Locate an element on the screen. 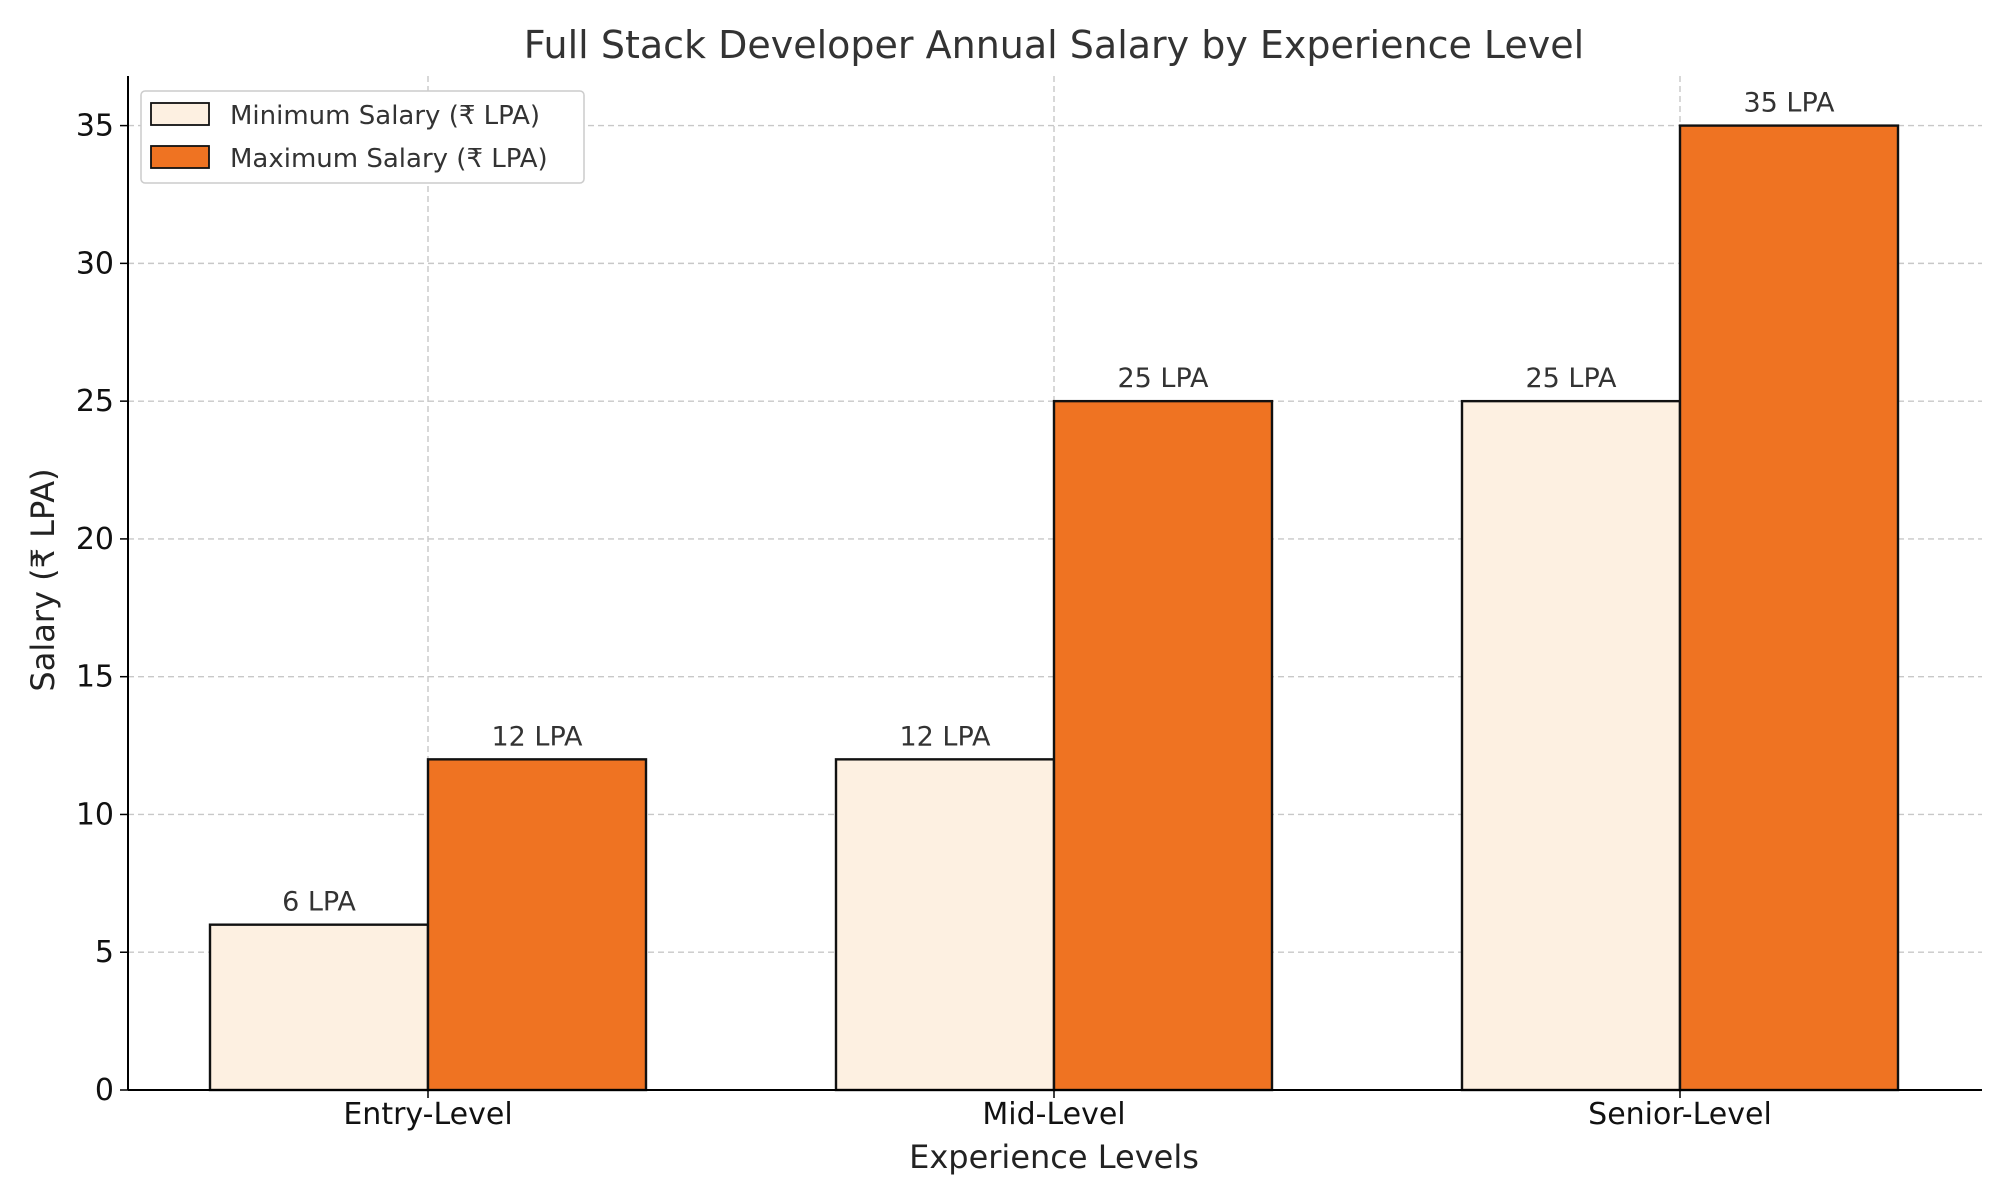 This screenshot has height=1200, width=2000. x-tick-label: Entry-Level is located at coordinates (427, 1114).